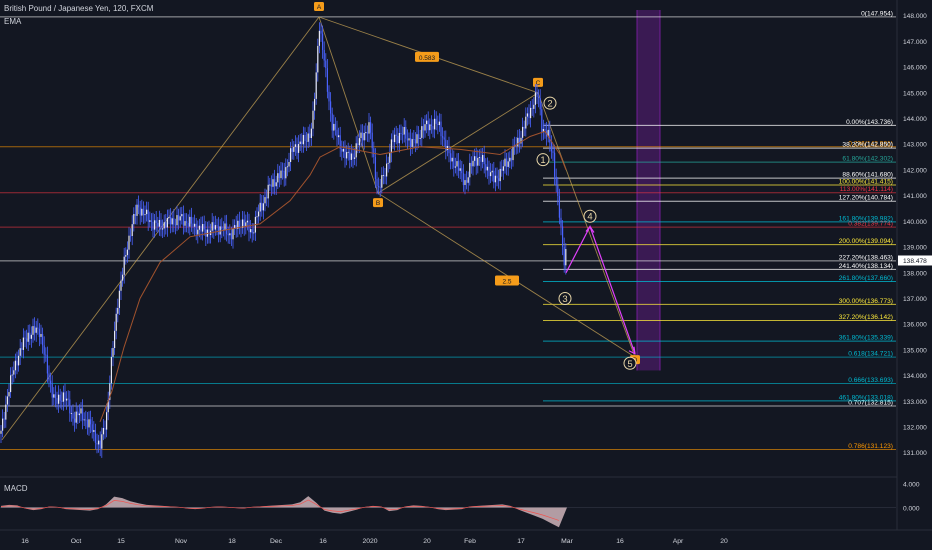 This screenshot has height=550, width=932. I want to click on fib-level-label: 0.382(139.774), so click(870, 224).